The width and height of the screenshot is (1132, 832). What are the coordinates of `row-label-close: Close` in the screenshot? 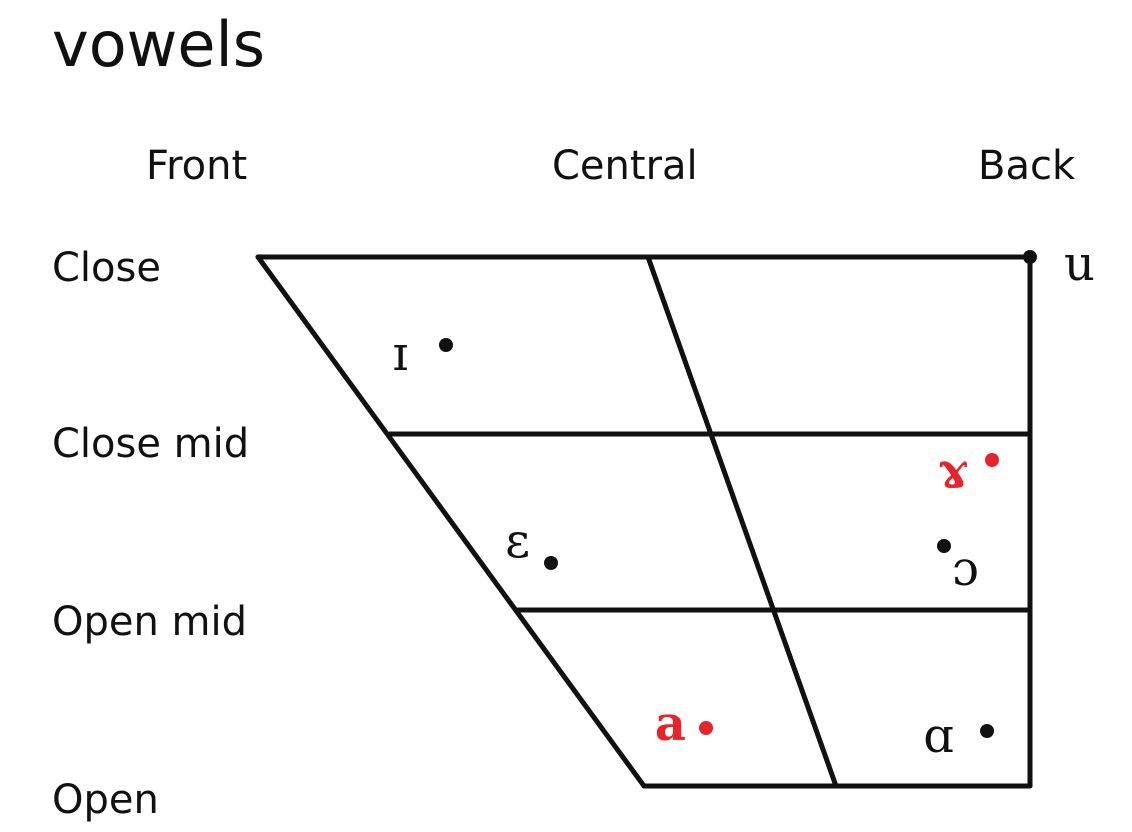 It's located at (106, 268).